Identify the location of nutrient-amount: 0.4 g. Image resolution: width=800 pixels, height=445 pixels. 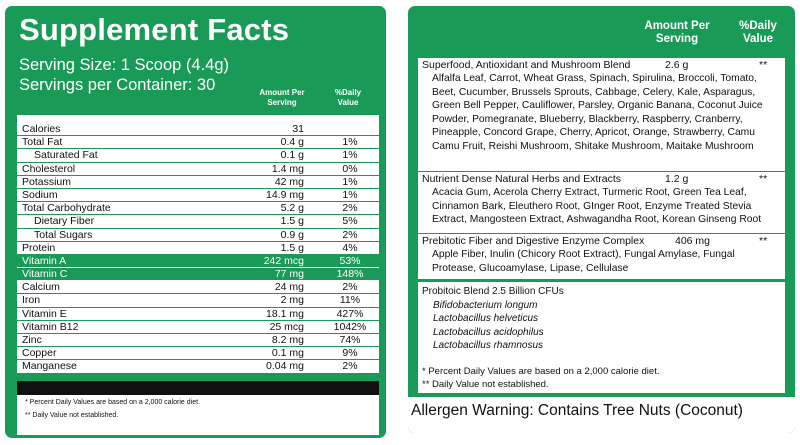
(292, 142).